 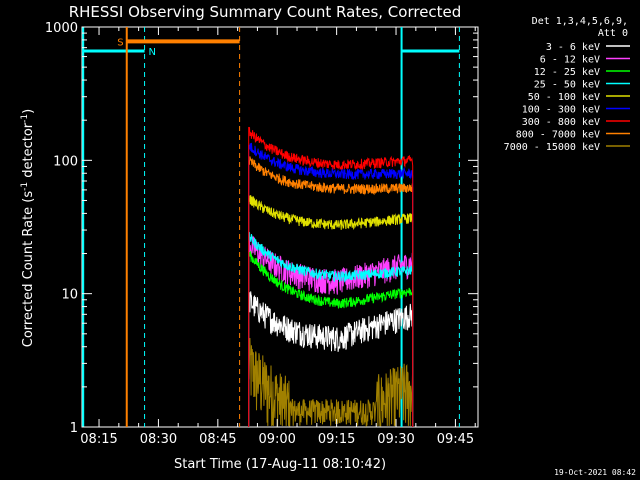 What do you see at coordinates (28, 111) in the screenshot?
I see `y-label-part-3: )` at bounding box center [28, 111].